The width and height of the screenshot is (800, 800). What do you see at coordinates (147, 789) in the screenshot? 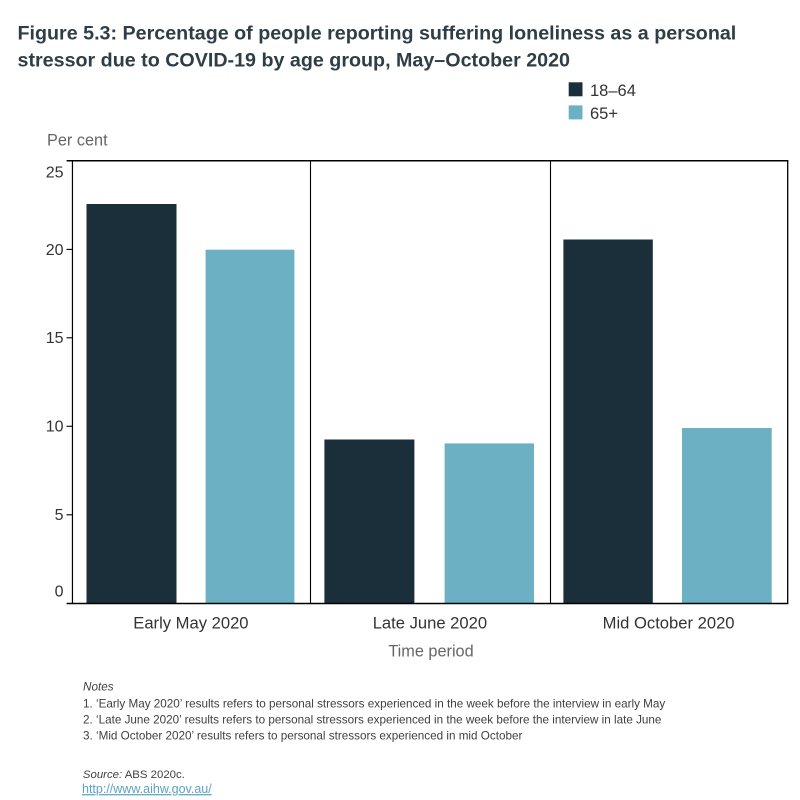
I see `svg-text: http://www.aihw.gov.au/` at bounding box center [147, 789].